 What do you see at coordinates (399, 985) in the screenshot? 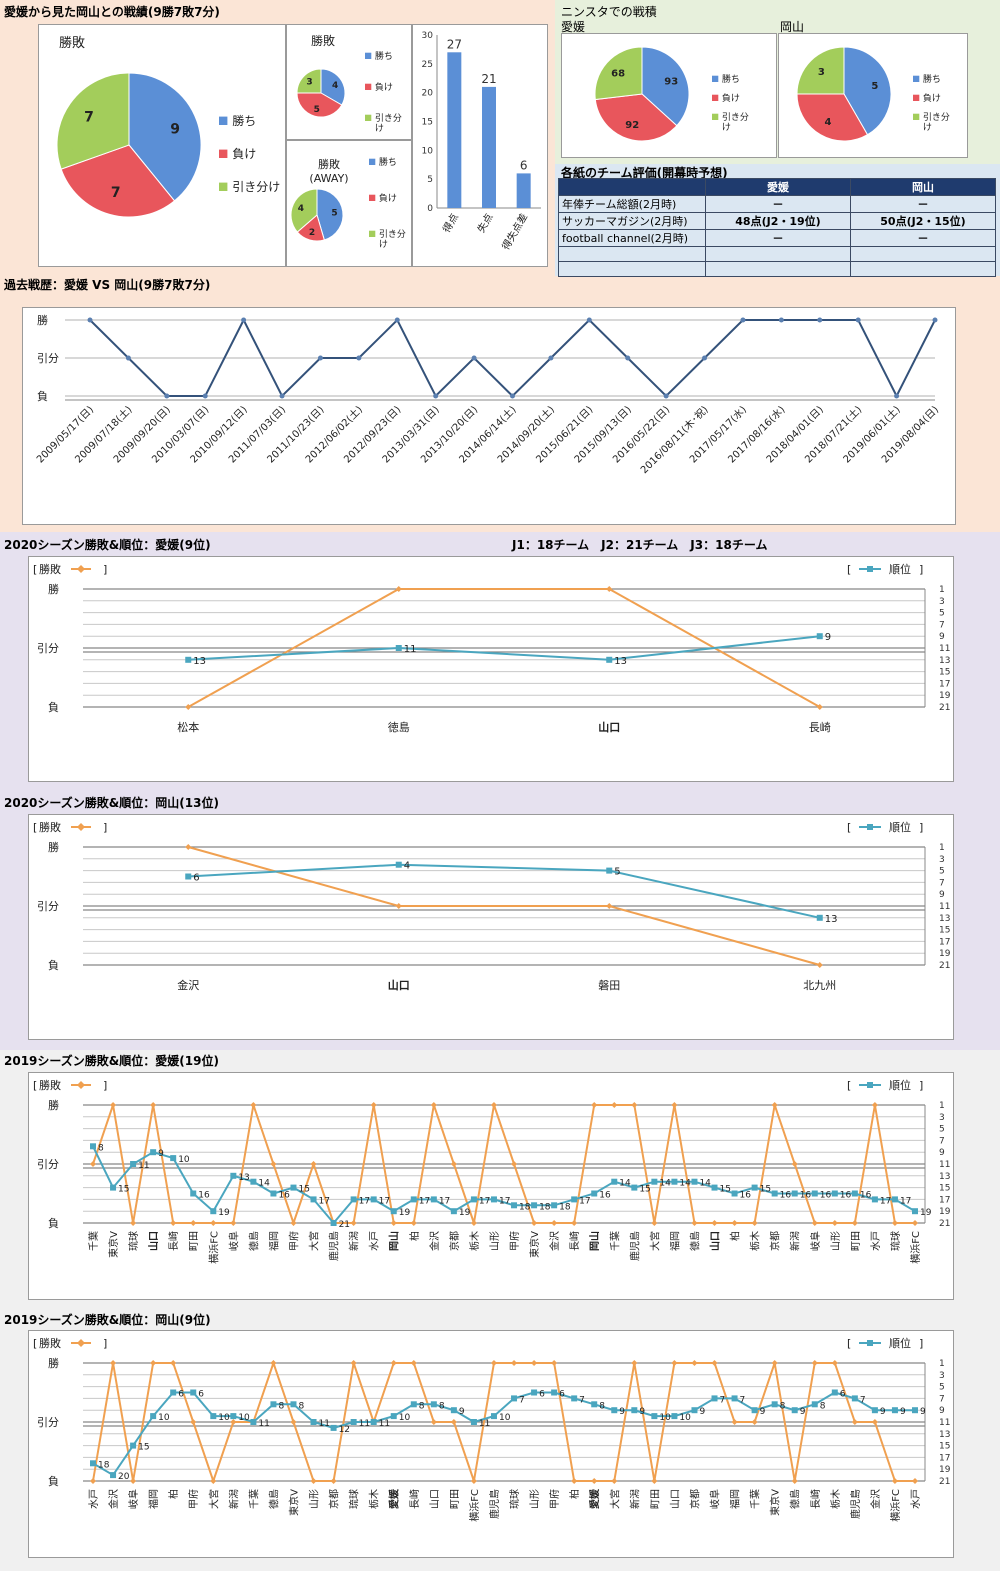
I see `x-tick-label: 山口` at bounding box center [399, 985].